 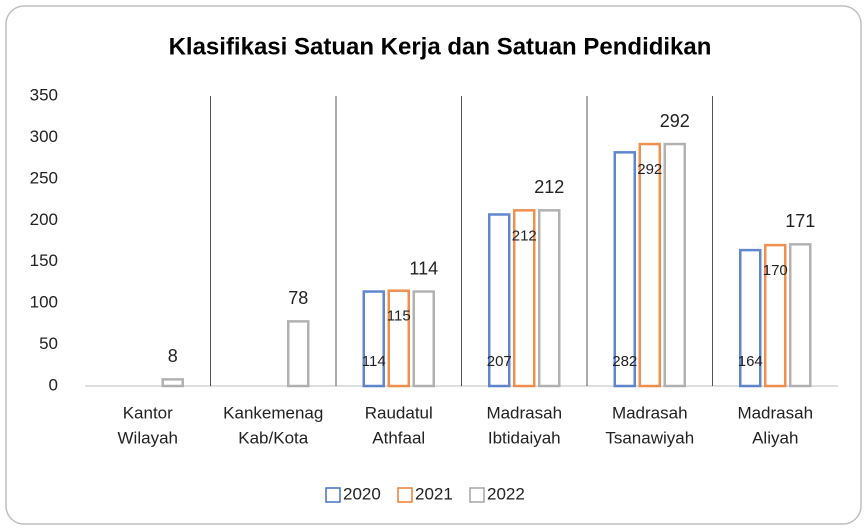 I want to click on y-tick-label: 50, so click(x=48, y=343).